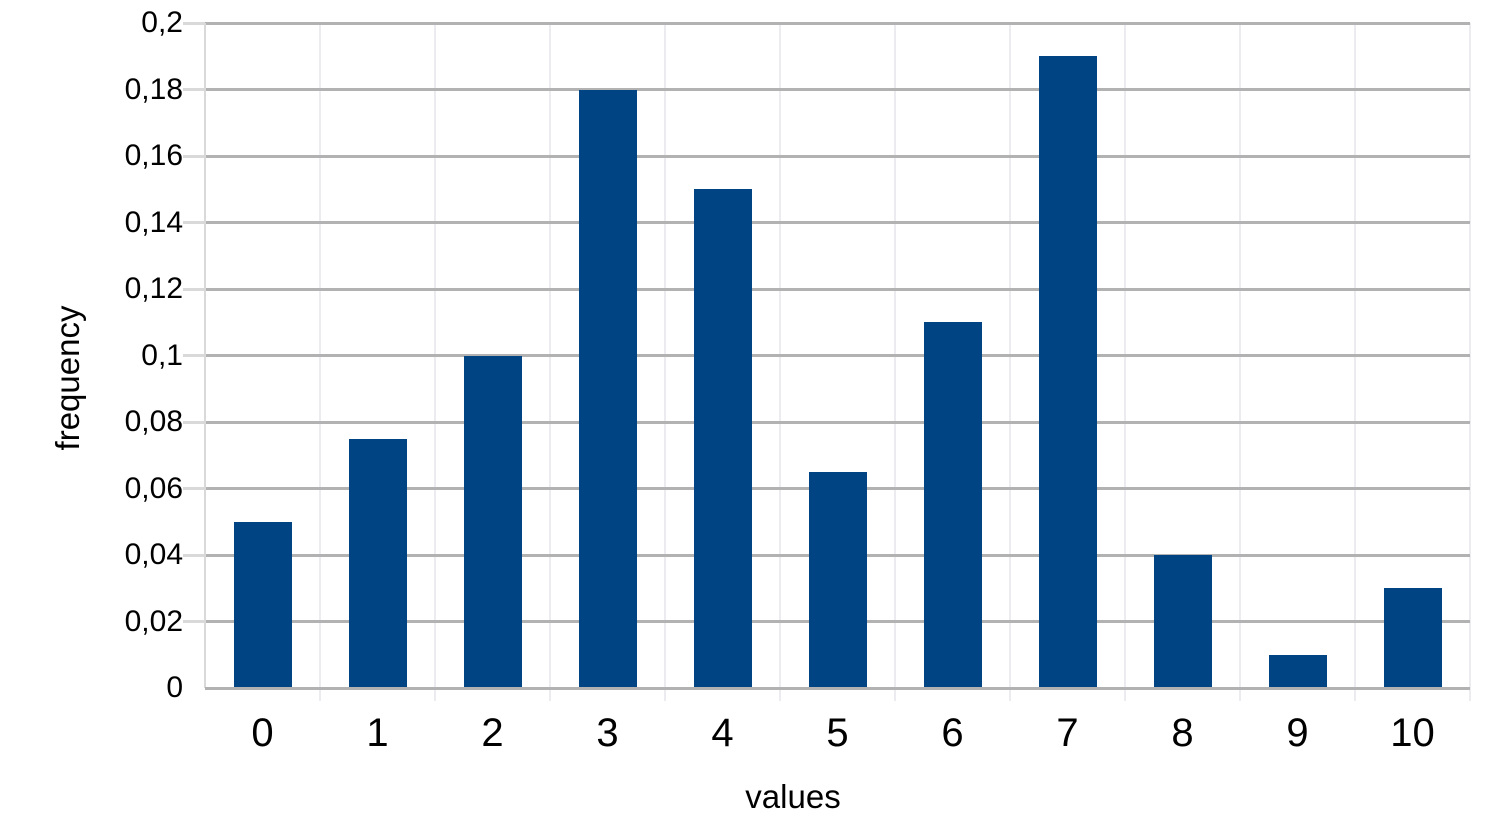 This screenshot has width=1490, height=832. Describe the element at coordinates (153, 288) in the screenshot. I see `y-tick-label: 0,12` at that location.